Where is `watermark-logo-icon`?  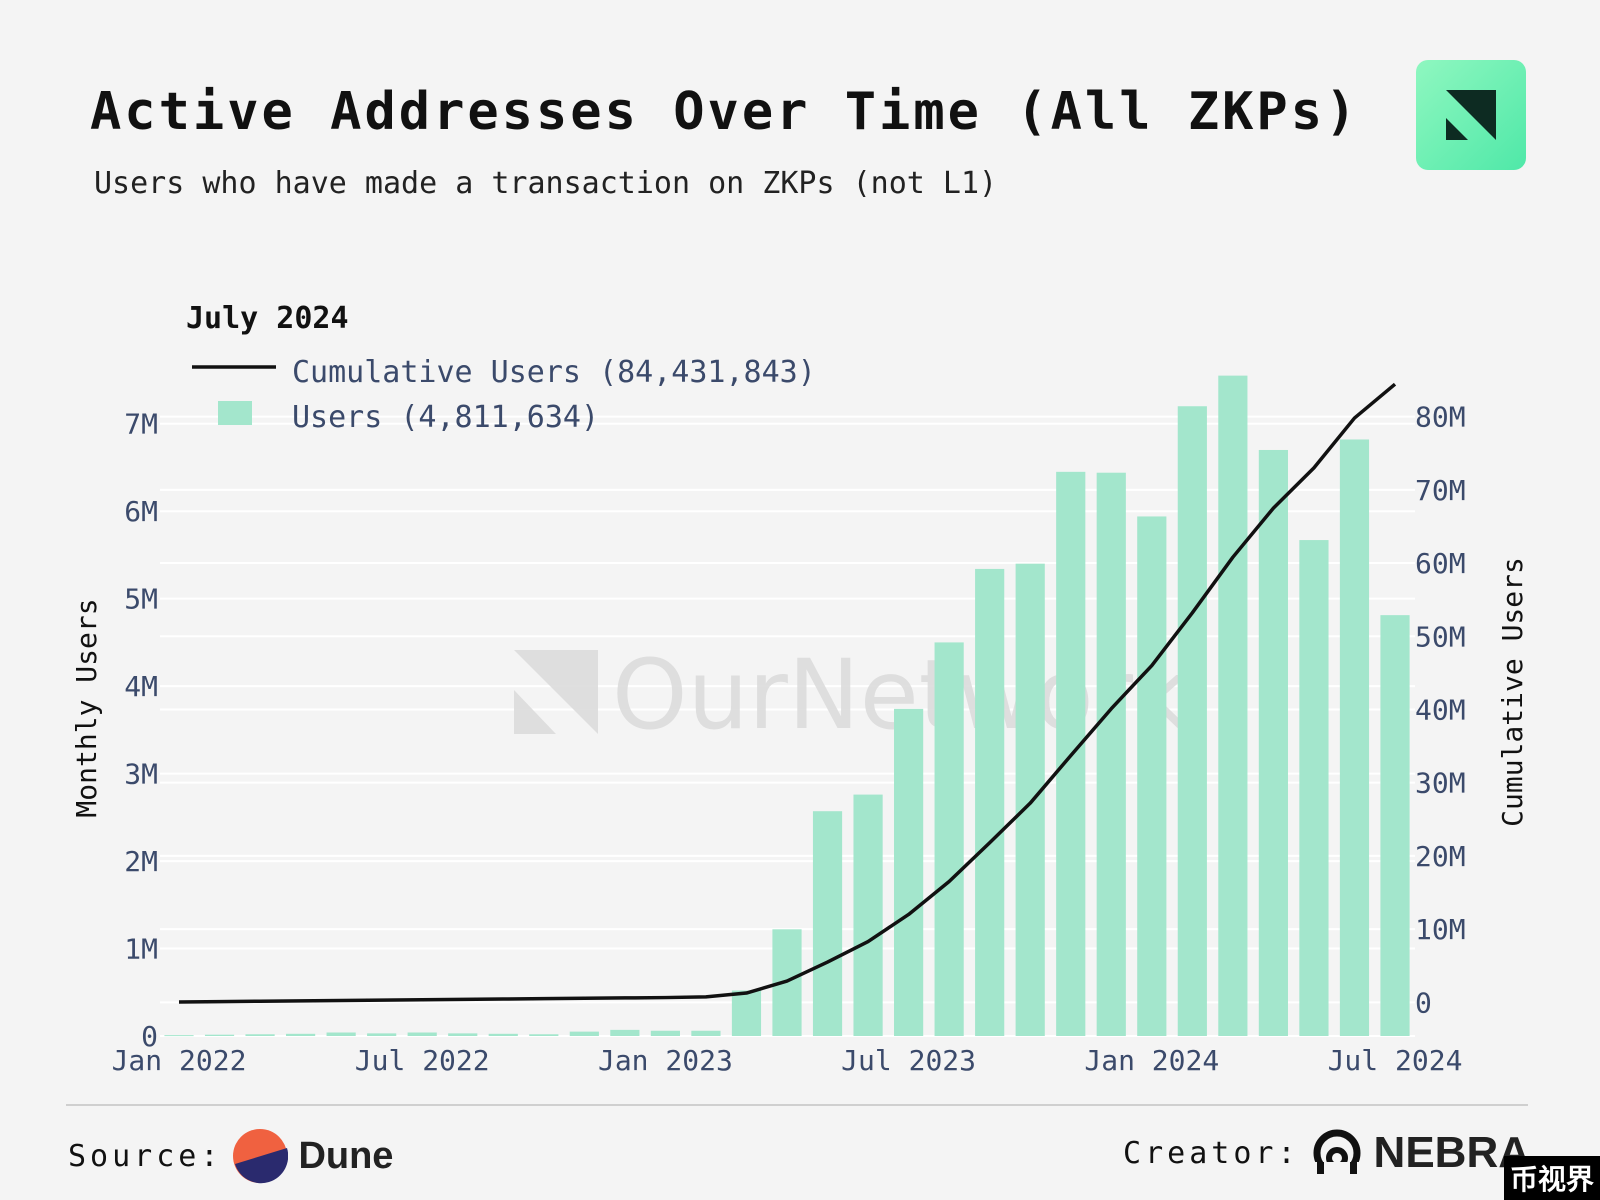 watermark-logo-icon is located at coordinates (556, 692).